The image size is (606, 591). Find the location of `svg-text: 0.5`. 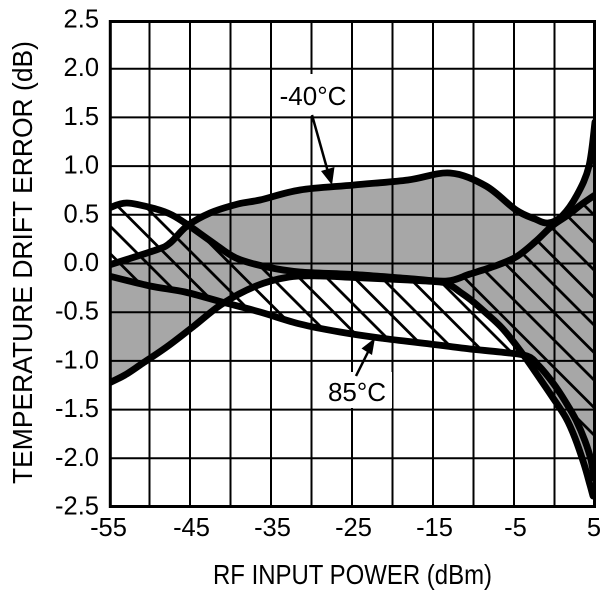

svg-text: 0.5 is located at coordinates (81, 214).